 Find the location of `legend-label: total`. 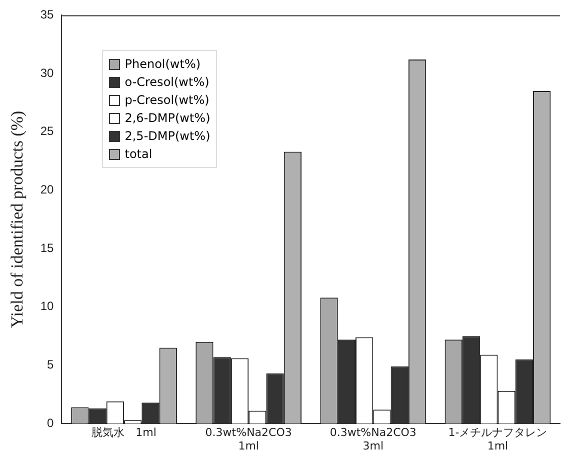

legend-label: total is located at coordinates (138, 155).